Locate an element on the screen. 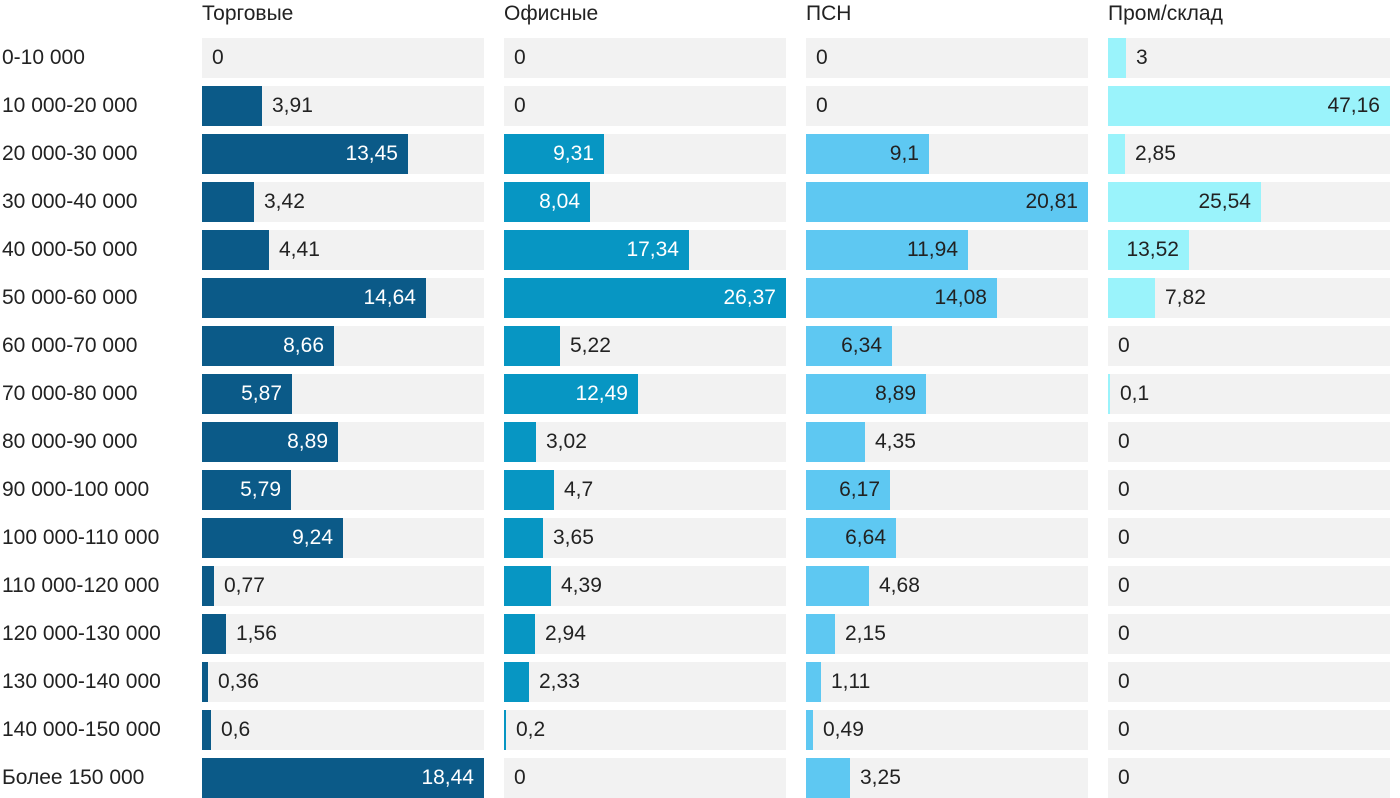  bar-track: 7,82 is located at coordinates (1249, 298).